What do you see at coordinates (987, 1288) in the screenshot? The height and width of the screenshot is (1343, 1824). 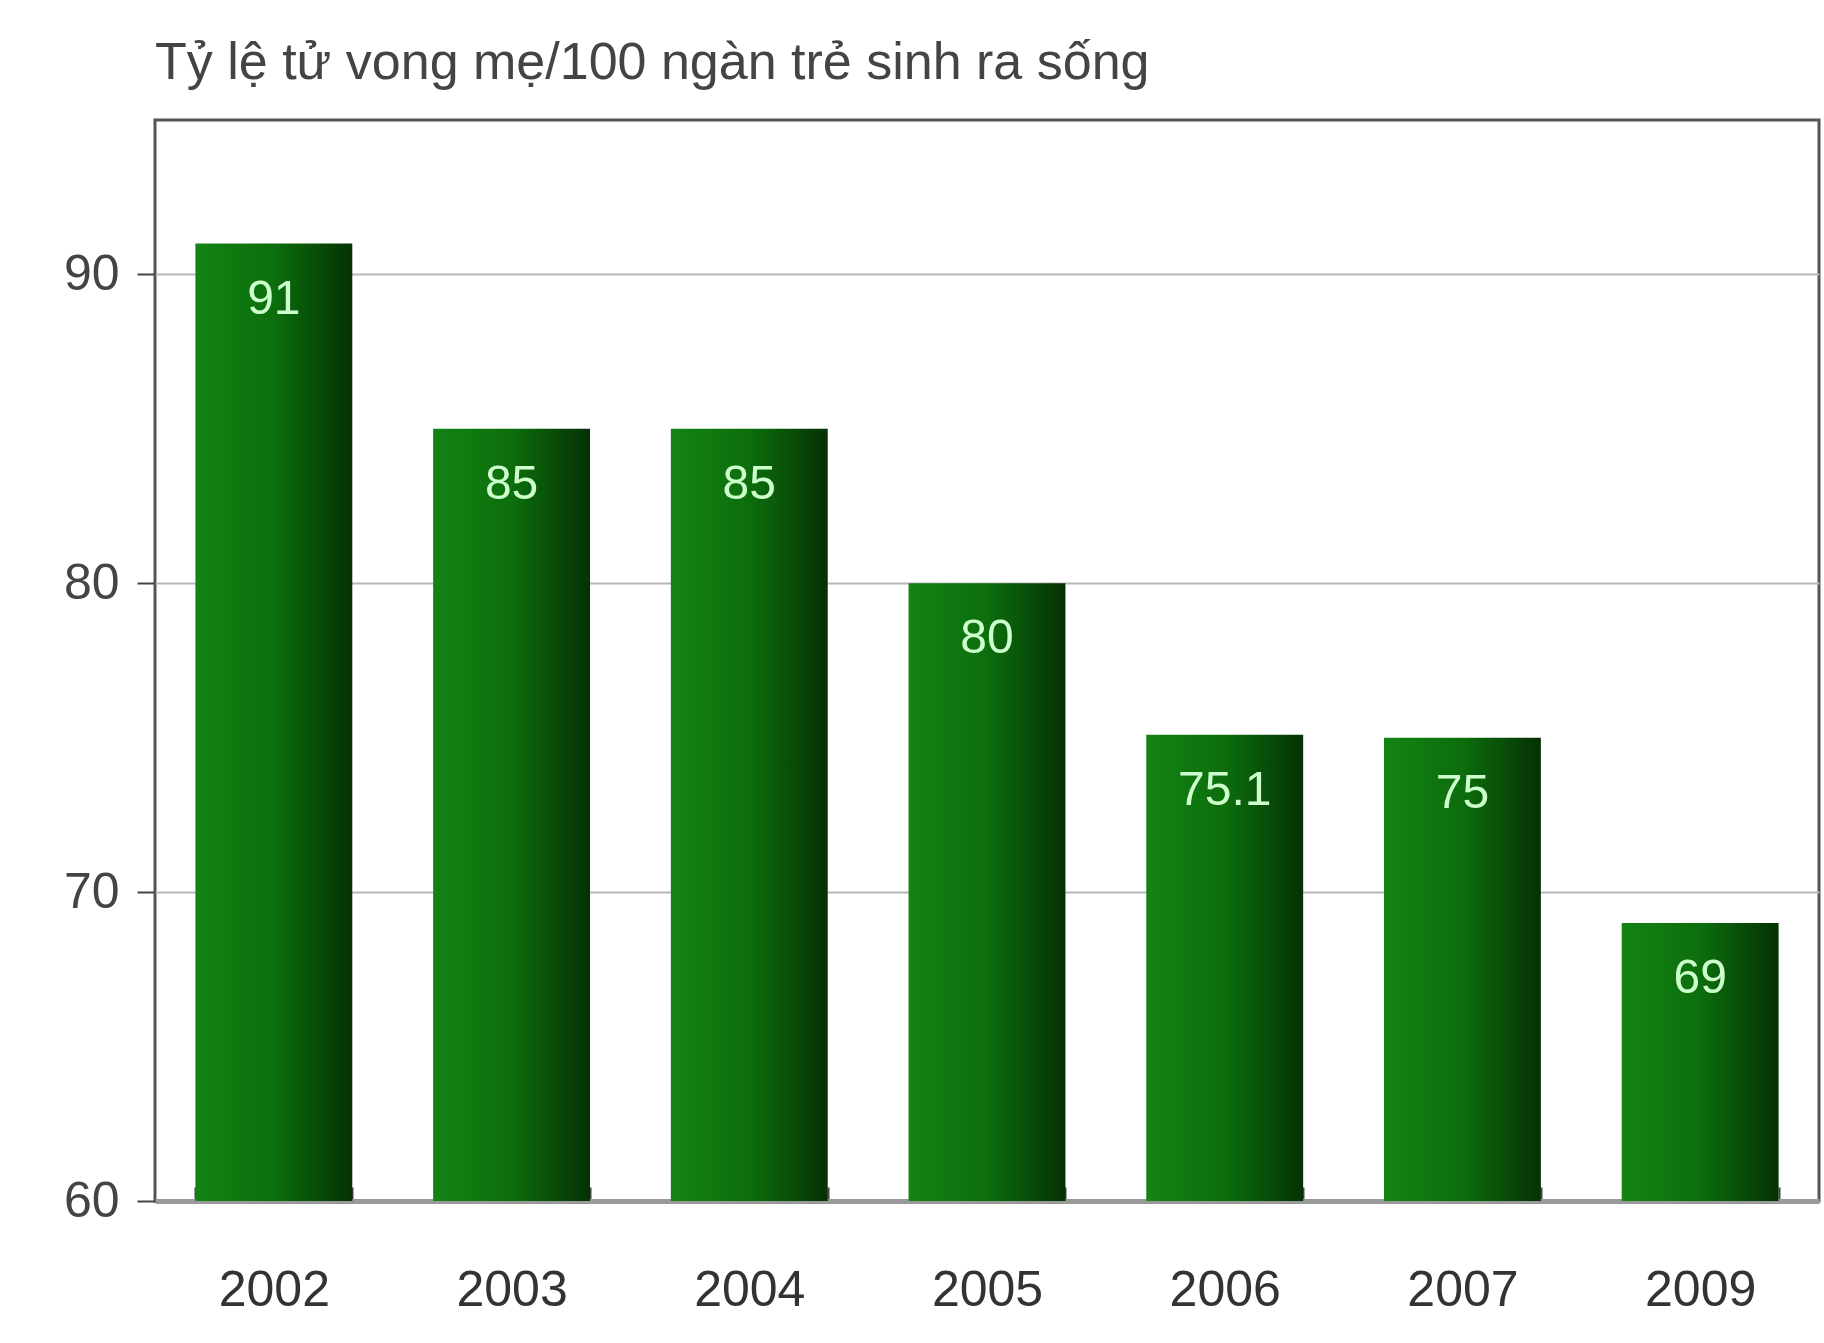 I see `x-tick-label: 2005` at bounding box center [987, 1288].